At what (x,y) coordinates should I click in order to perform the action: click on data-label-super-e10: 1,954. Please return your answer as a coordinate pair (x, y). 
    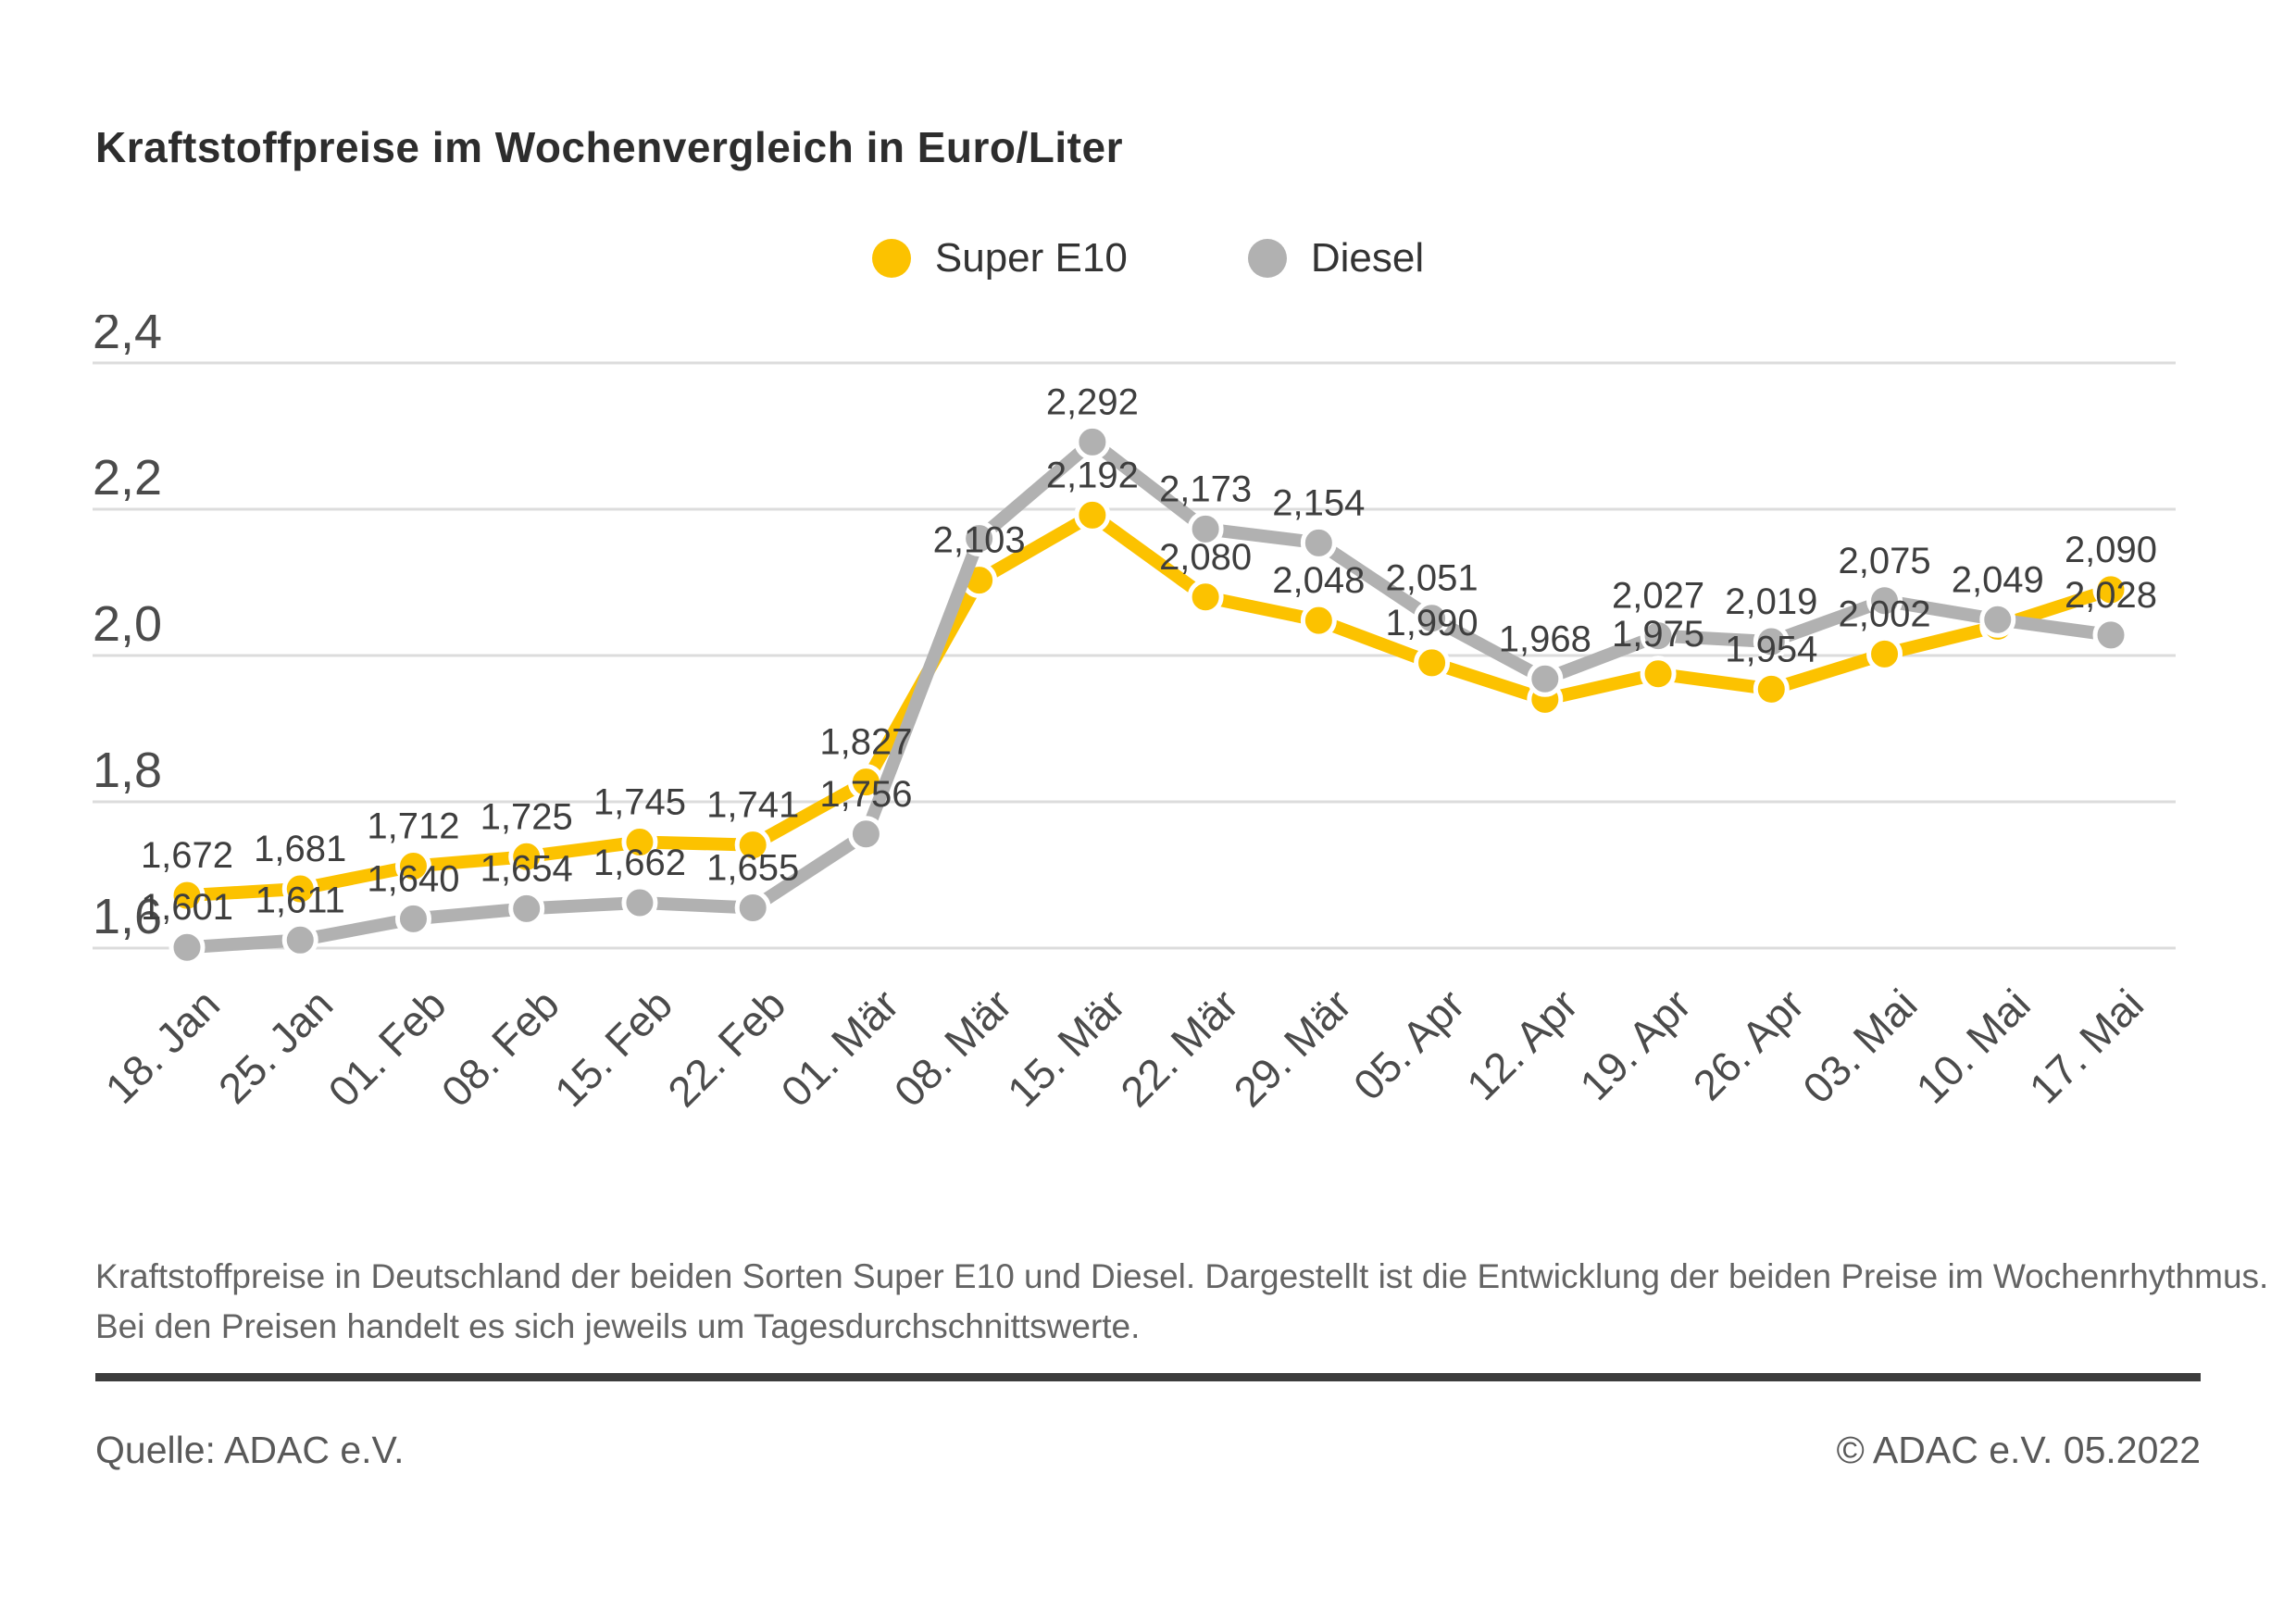
    Looking at the image, I should click on (1771, 649).